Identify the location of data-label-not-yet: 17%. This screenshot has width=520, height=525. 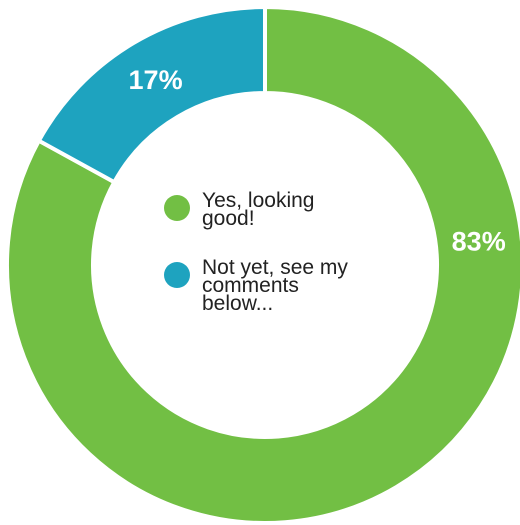
(156, 80).